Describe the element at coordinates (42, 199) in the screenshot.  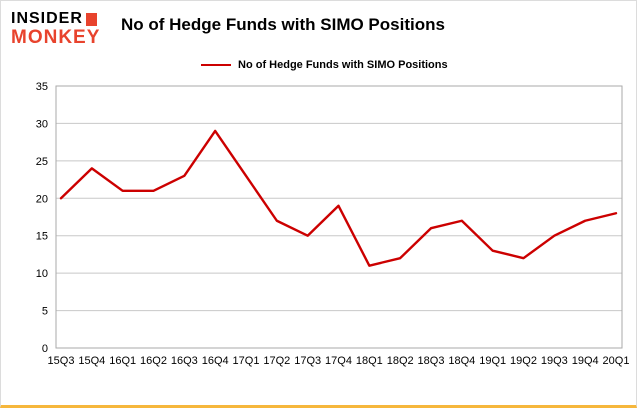
I see `y-axis-tick-label: 20` at that location.